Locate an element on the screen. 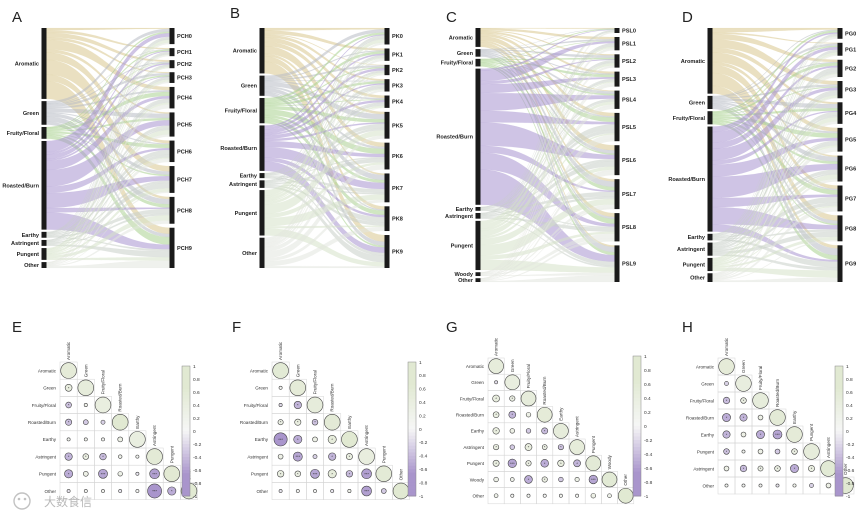 Image resolution: width=865 pixels, height=518 pixels. source-node-green is located at coordinates (710, 102).